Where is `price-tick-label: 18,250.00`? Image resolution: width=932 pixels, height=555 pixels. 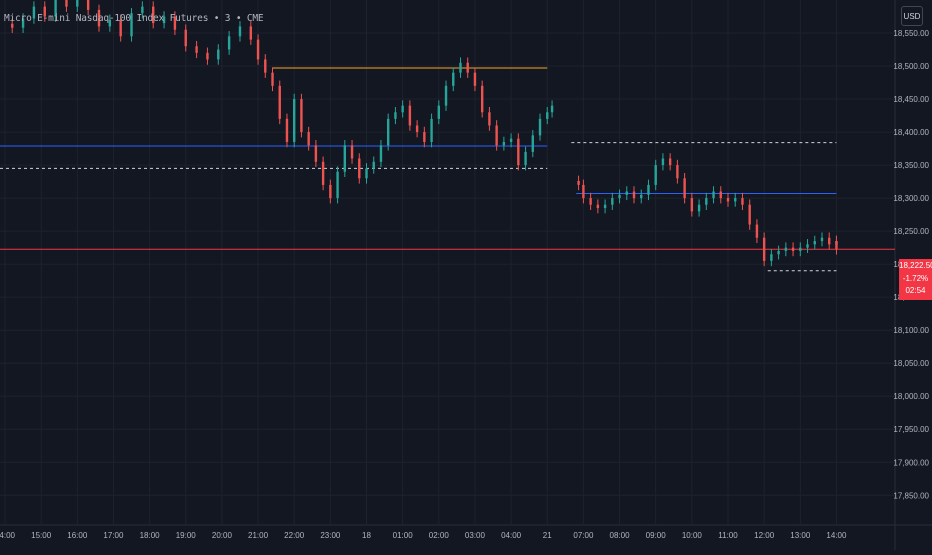
price-tick-label: 18,250.00 is located at coordinates (911, 231).